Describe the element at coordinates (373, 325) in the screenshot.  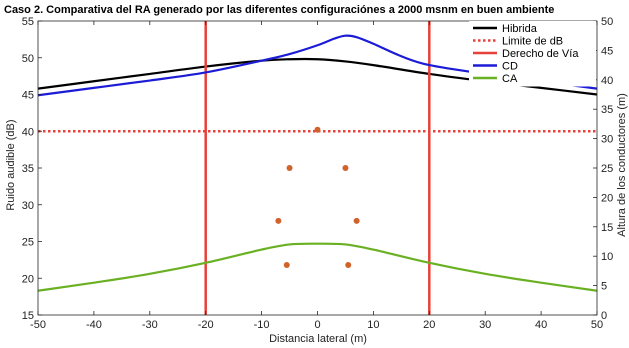
I see `x-tick-label: 10` at that location.